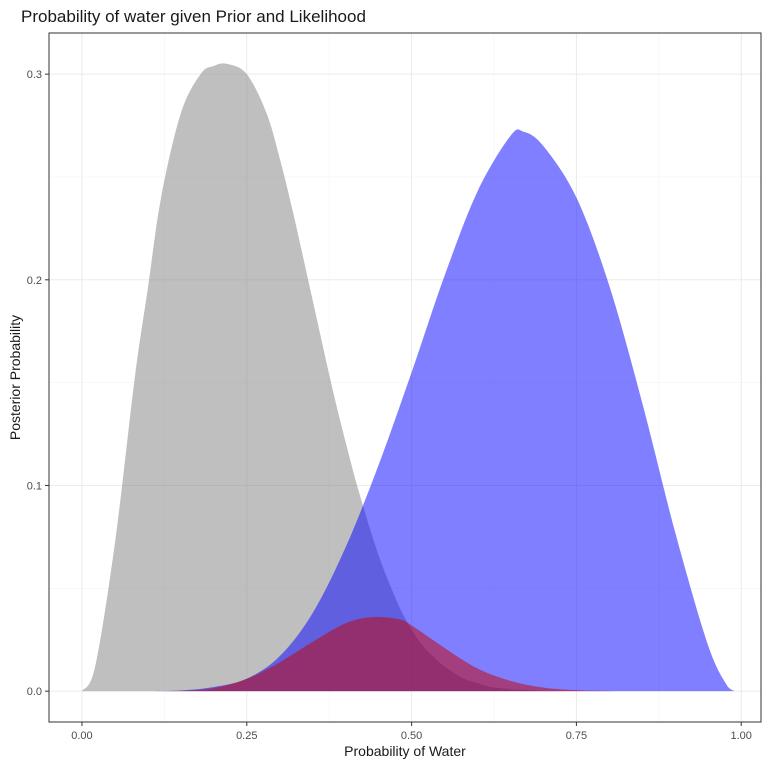  Describe the element at coordinates (405, 751) in the screenshot. I see `x-axis-title: Probability of Water` at that location.